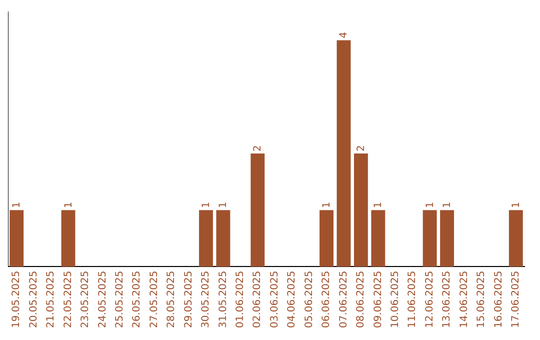 This screenshot has width=540, height=340. I want to click on x-tick-label: 09.06.2025, so click(378, 299).